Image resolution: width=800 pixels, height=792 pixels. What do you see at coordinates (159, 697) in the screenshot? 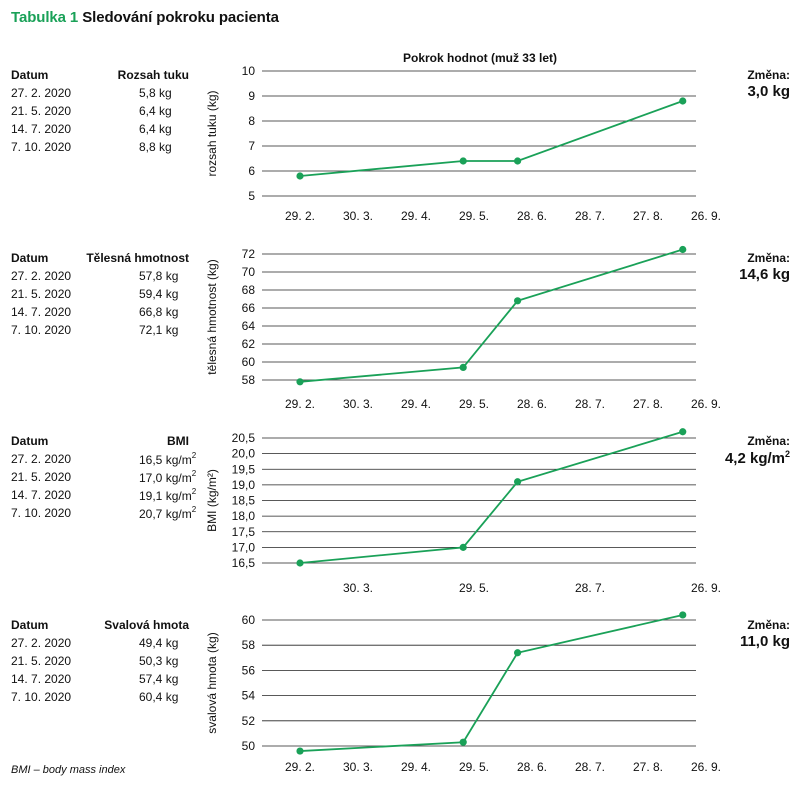
I see `row-value: 60,4 kg` at bounding box center [159, 697].